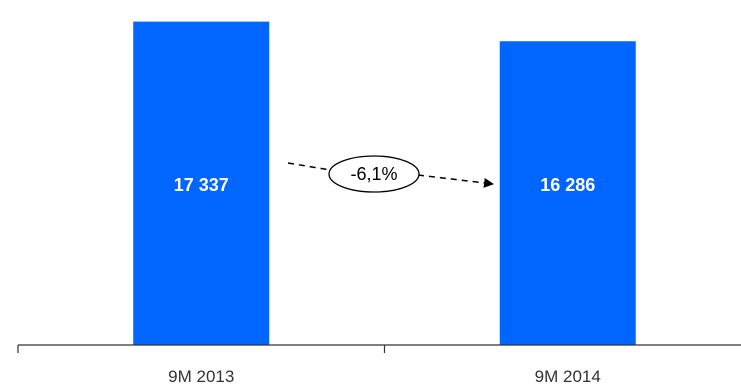 The image size is (741, 387). What do you see at coordinates (384, 376) in the screenshot?
I see `tick-labels-layer: 9M 2013 9M 2014` at bounding box center [384, 376].